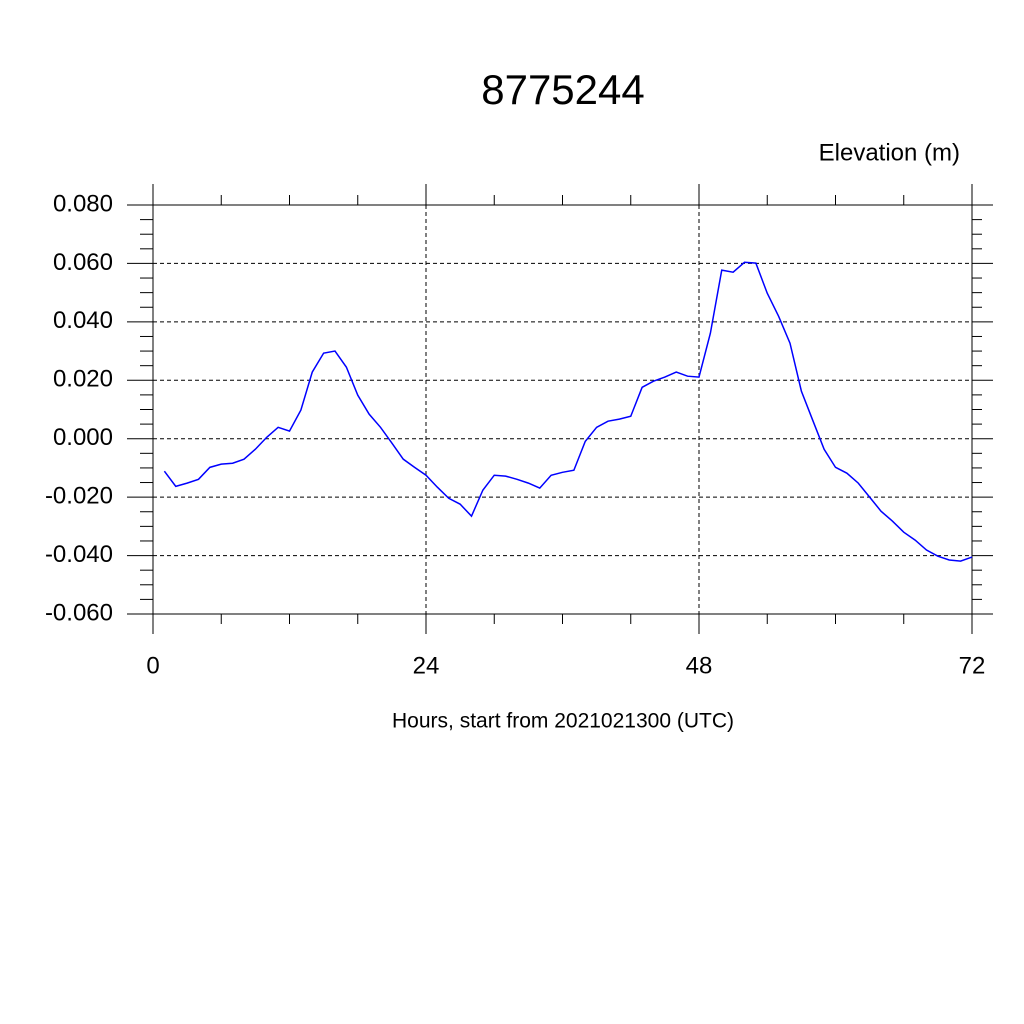 The image size is (1024, 1024). I want to click on y-tick-label: 0.080, so click(83, 203).